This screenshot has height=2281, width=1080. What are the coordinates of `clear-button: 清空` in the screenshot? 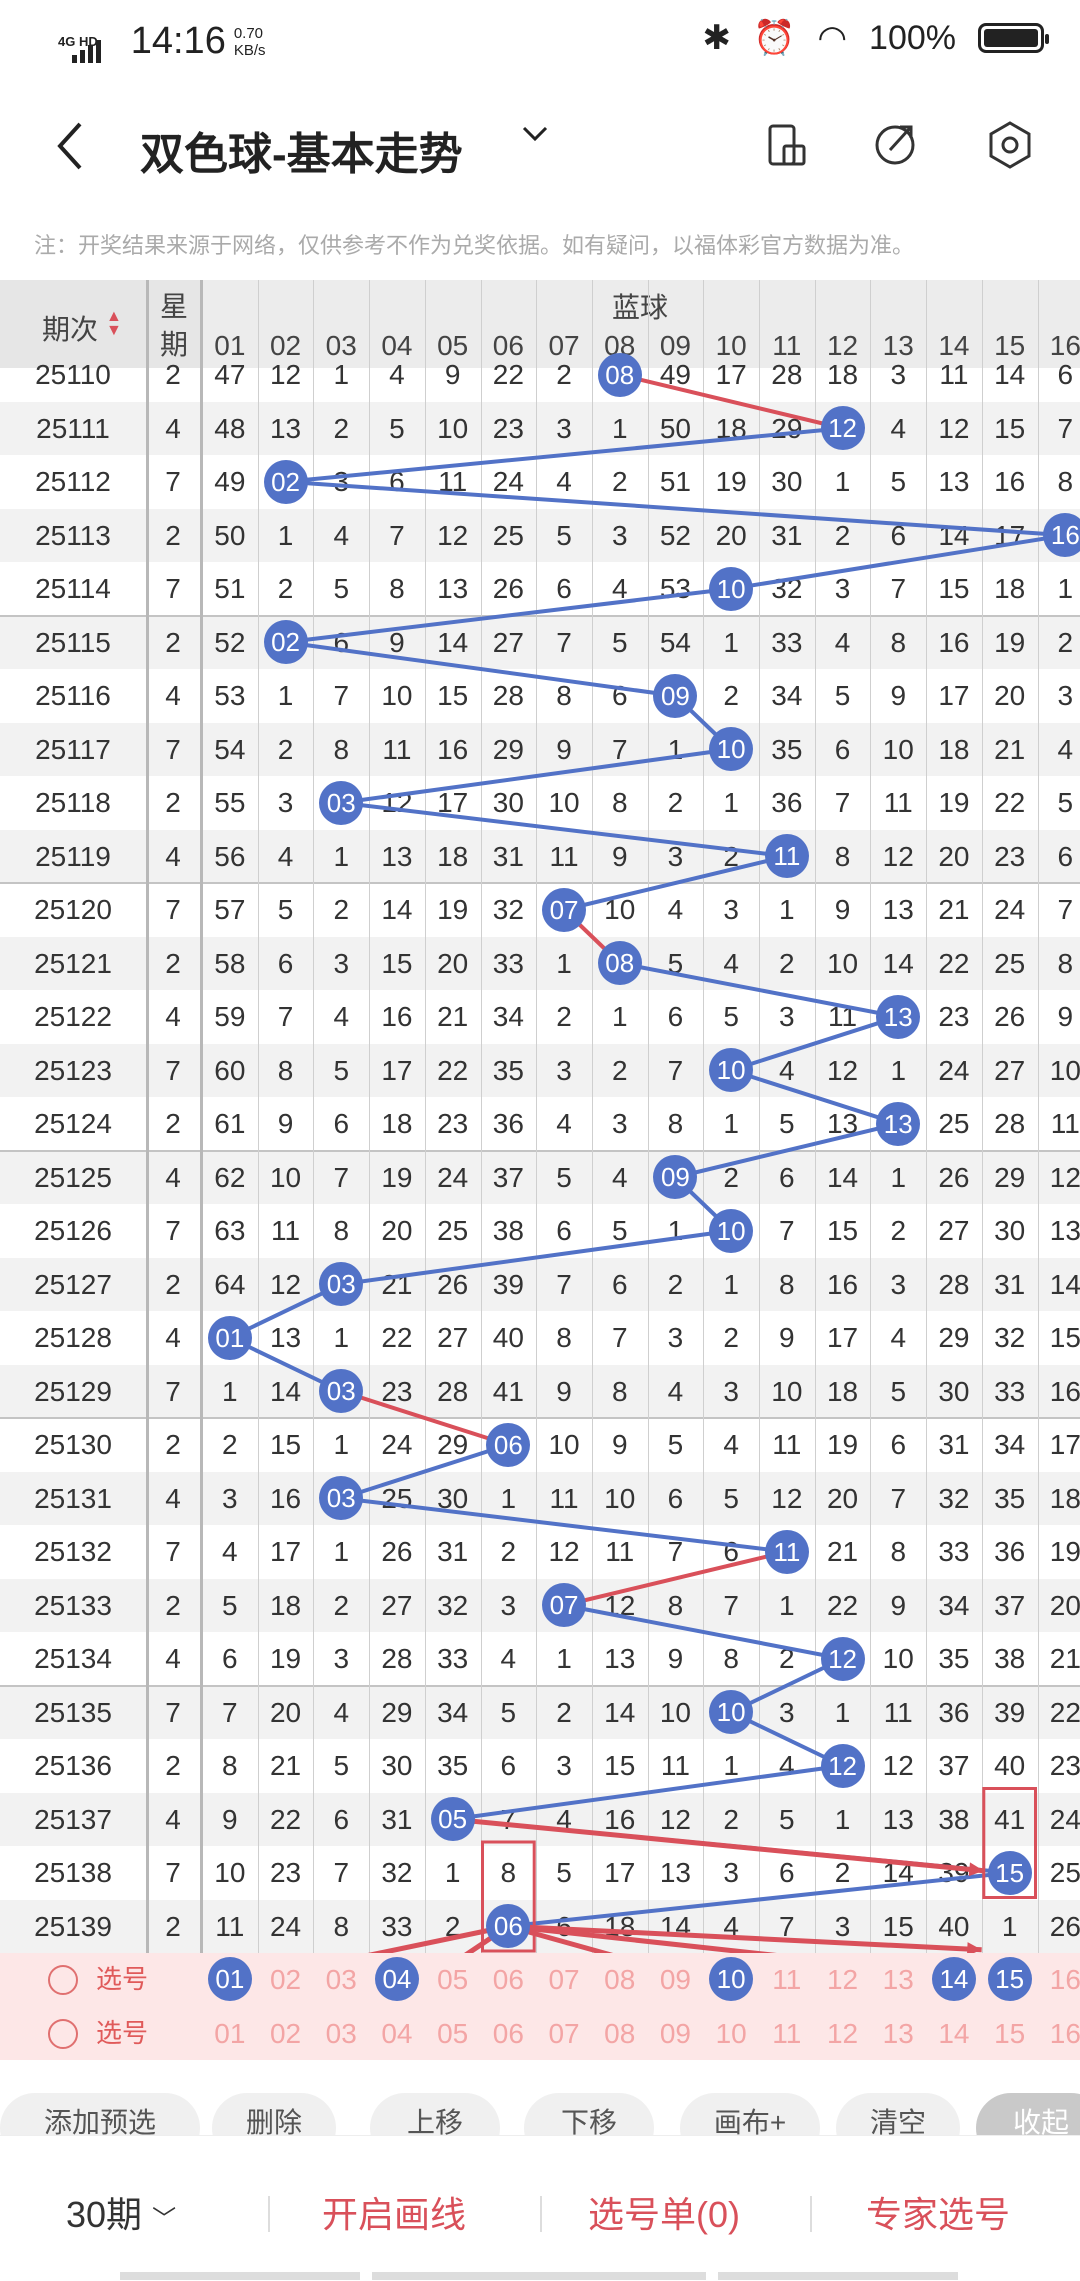 It's located at (898, 2114).